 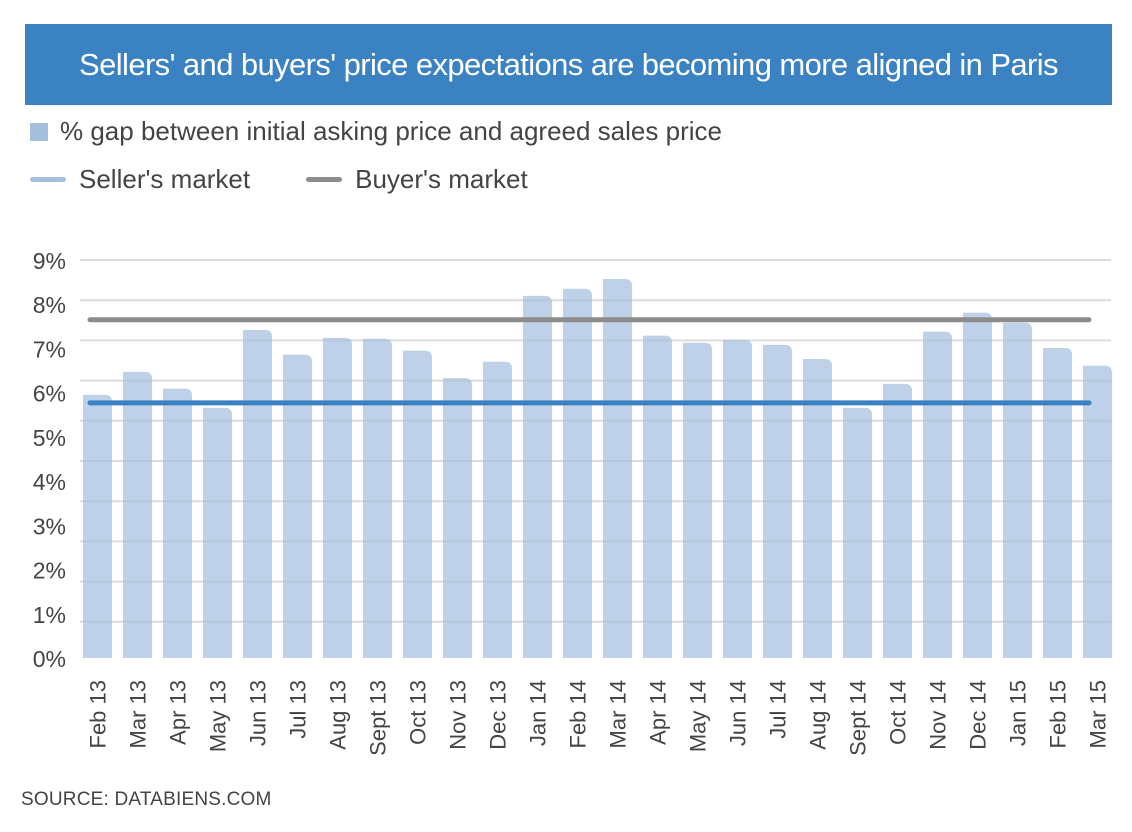 What do you see at coordinates (49, 571) in the screenshot?
I see `y-tick-label: 2%` at bounding box center [49, 571].